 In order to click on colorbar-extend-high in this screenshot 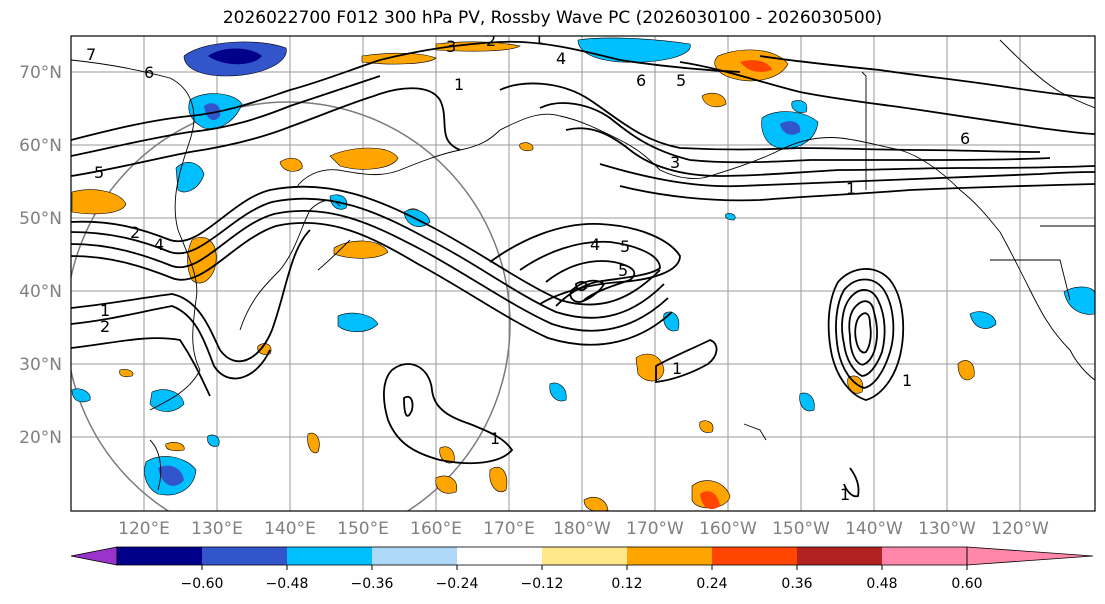, I will do `click(1030, 556)`.